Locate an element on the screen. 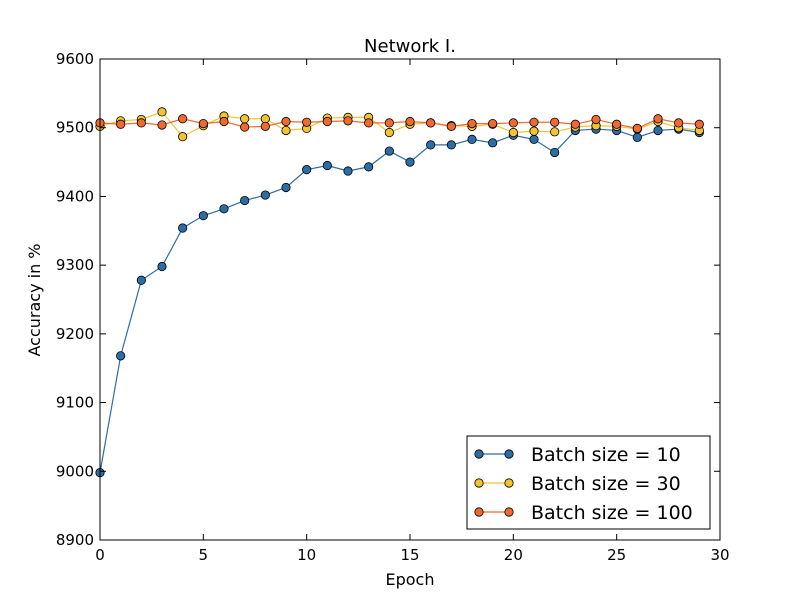  y-tick-label: 9400 is located at coordinates (75, 196).